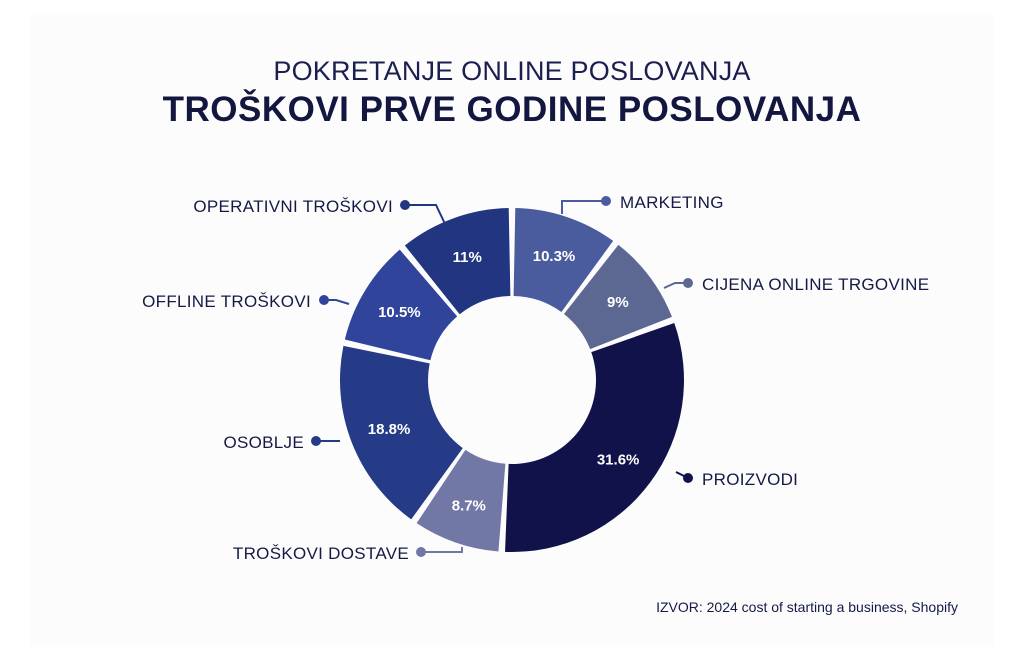 Image resolution: width=1024 pixels, height=660 pixels. What do you see at coordinates (399, 312) in the screenshot?
I see `slice-value-label: 10.5%` at bounding box center [399, 312].